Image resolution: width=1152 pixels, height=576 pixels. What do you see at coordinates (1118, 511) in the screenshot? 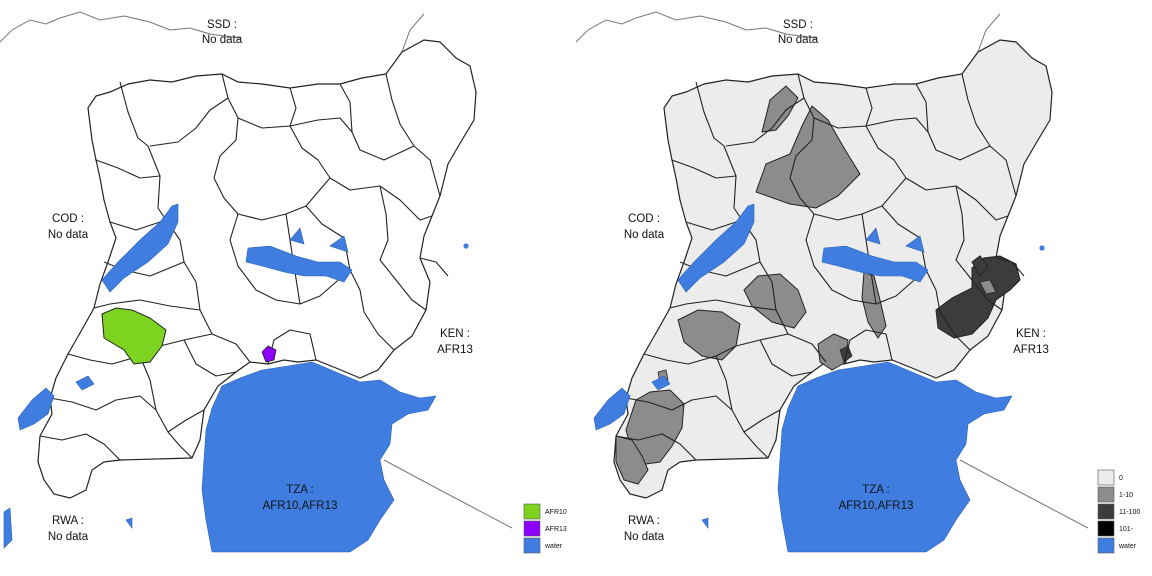
I see `legend-right: 0 1-10 11-100 101- water` at bounding box center [1118, 511].